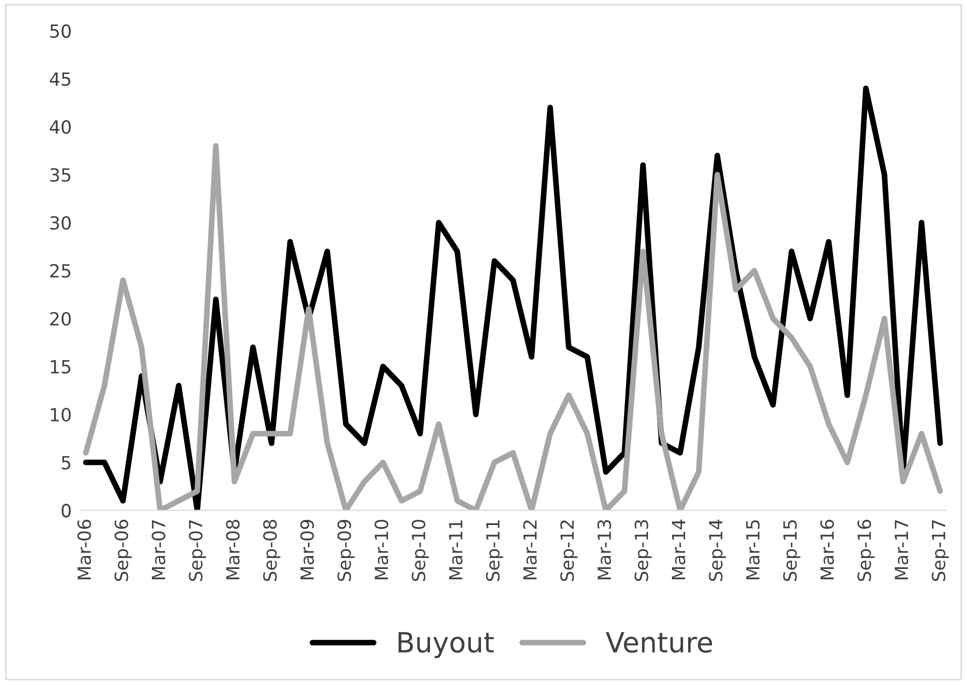 This screenshot has width=967, height=685. Describe the element at coordinates (381, 550) in the screenshot. I see `x-tick-label: Mar-10` at that location.